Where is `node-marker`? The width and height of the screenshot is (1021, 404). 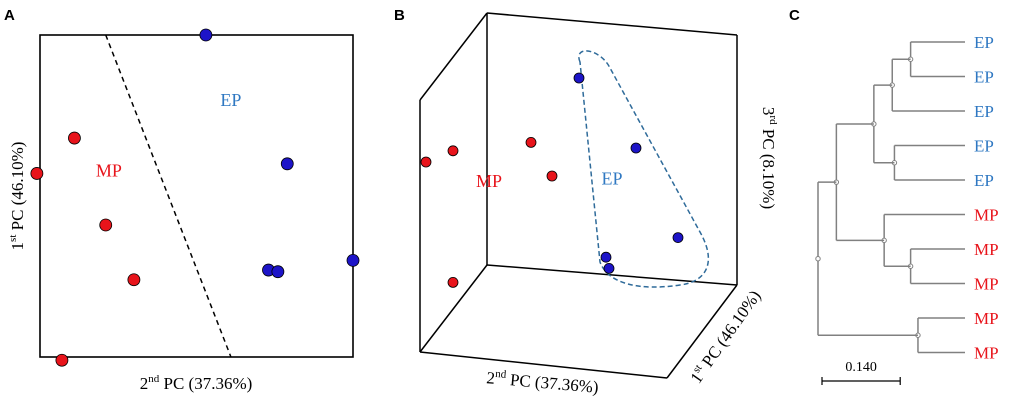
node-marker is located at coordinates (818, 259).